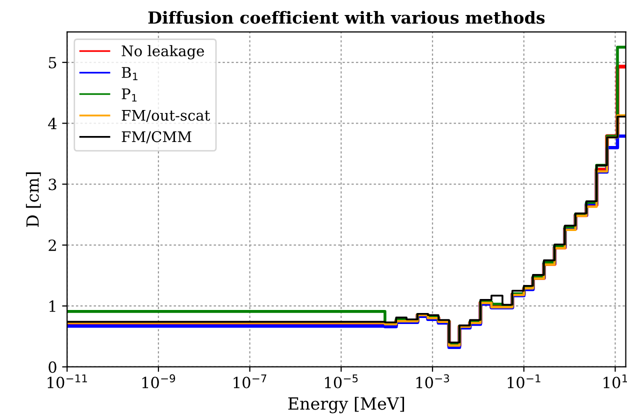 This screenshot has height=415, width=627. Describe the element at coordinates (163, 52) in the screenshot. I see `legend-label: No leakage` at that location.